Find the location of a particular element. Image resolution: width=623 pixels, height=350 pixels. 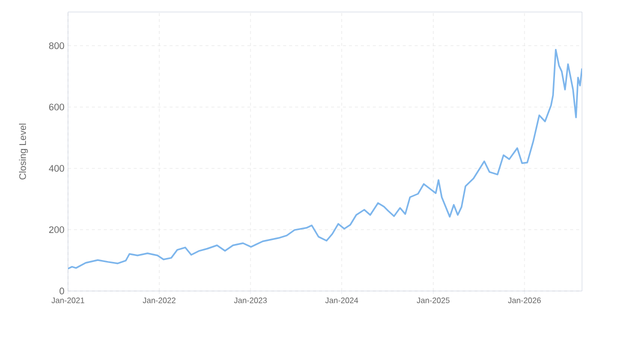

y-tick-label: 400 is located at coordinates (56, 168).